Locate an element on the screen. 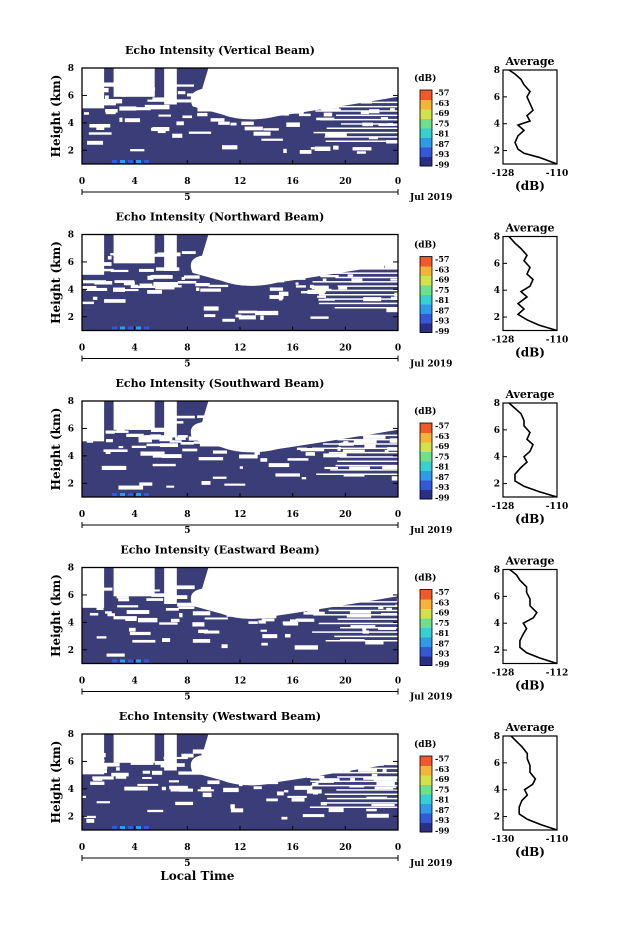 The height and width of the screenshot is (929, 618). panel-title: Echo Intensity (Southward Beam) is located at coordinates (220, 383).